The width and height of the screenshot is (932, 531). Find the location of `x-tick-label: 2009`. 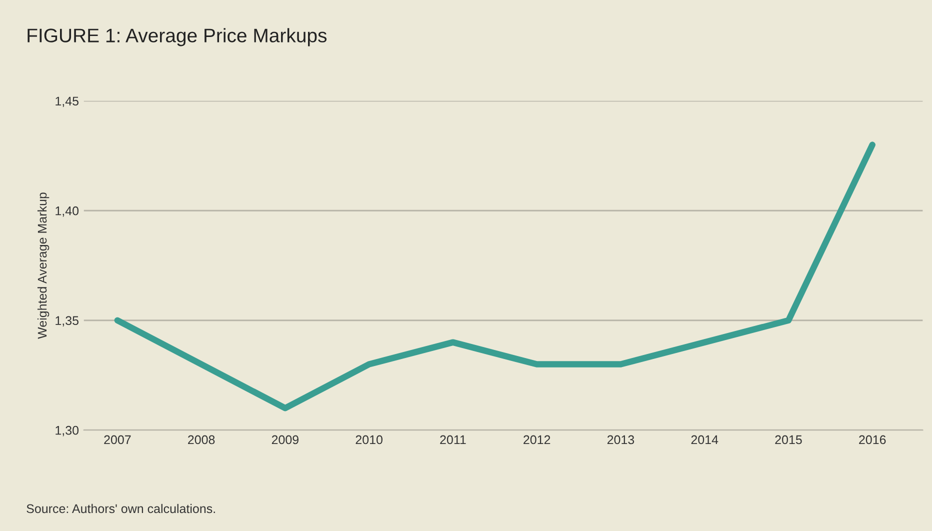

x-tick-label: 2009 is located at coordinates (285, 439).